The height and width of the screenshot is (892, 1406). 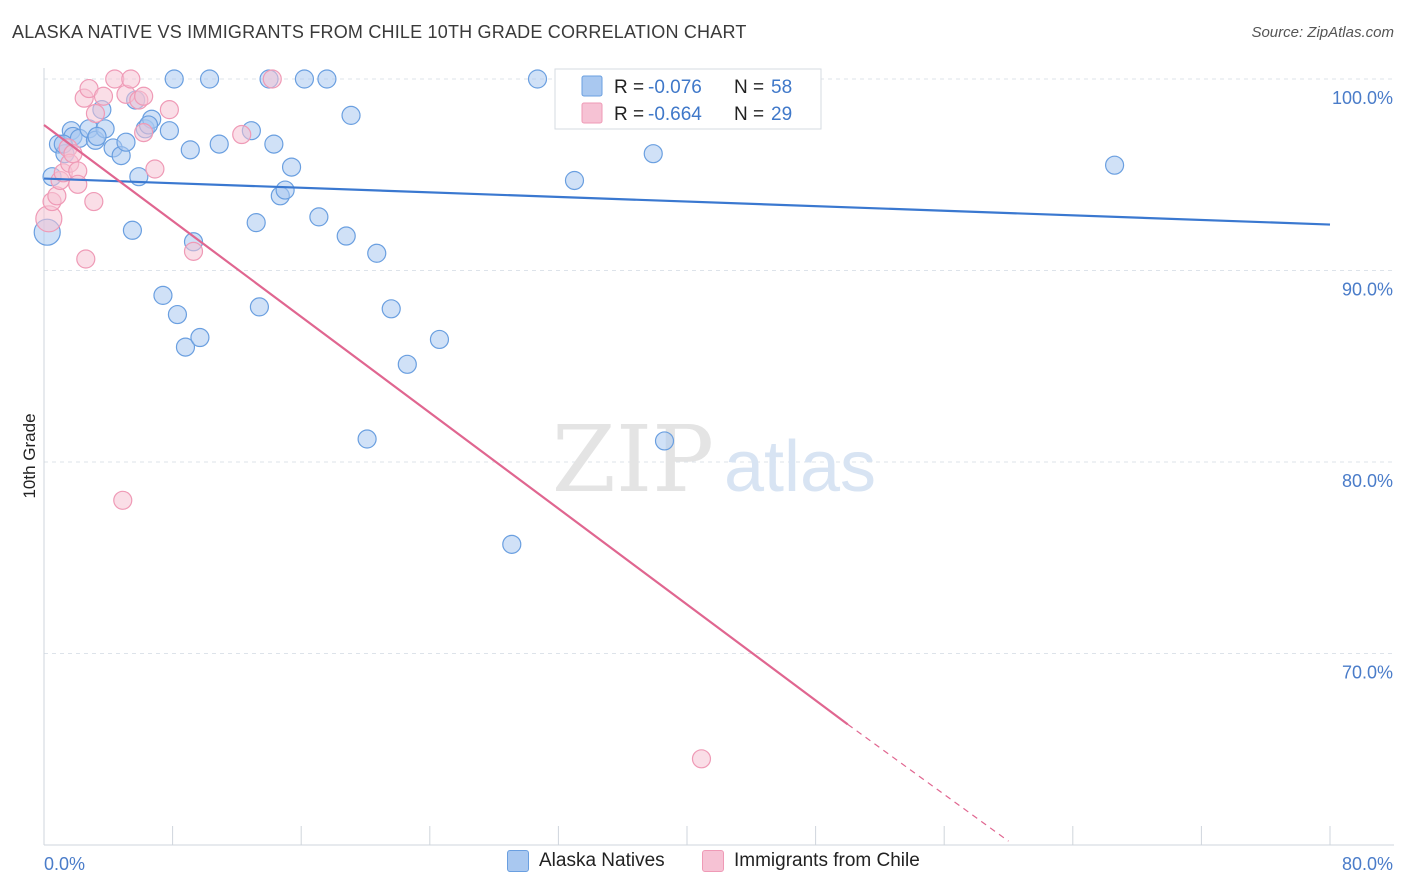 What do you see at coordinates (633, 459) in the screenshot?
I see `watermark-zip: ZIP` at bounding box center [633, 459].